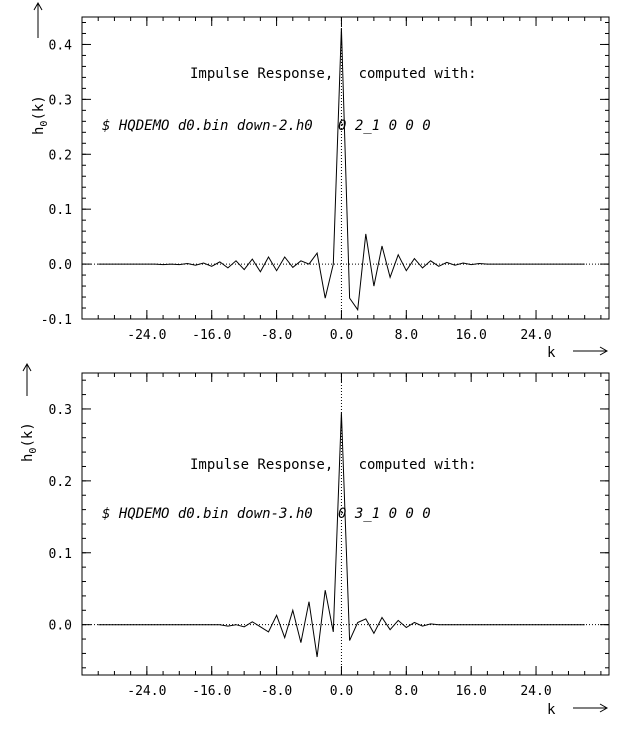 The height and width of the screenshot is (729, 633). Describe the element at coordinates (266, 514) in the screenshot. I see `annotation-command: $ HQDEMO d0.bin down-3.h0 0 3_1 0 0 0` at that location.